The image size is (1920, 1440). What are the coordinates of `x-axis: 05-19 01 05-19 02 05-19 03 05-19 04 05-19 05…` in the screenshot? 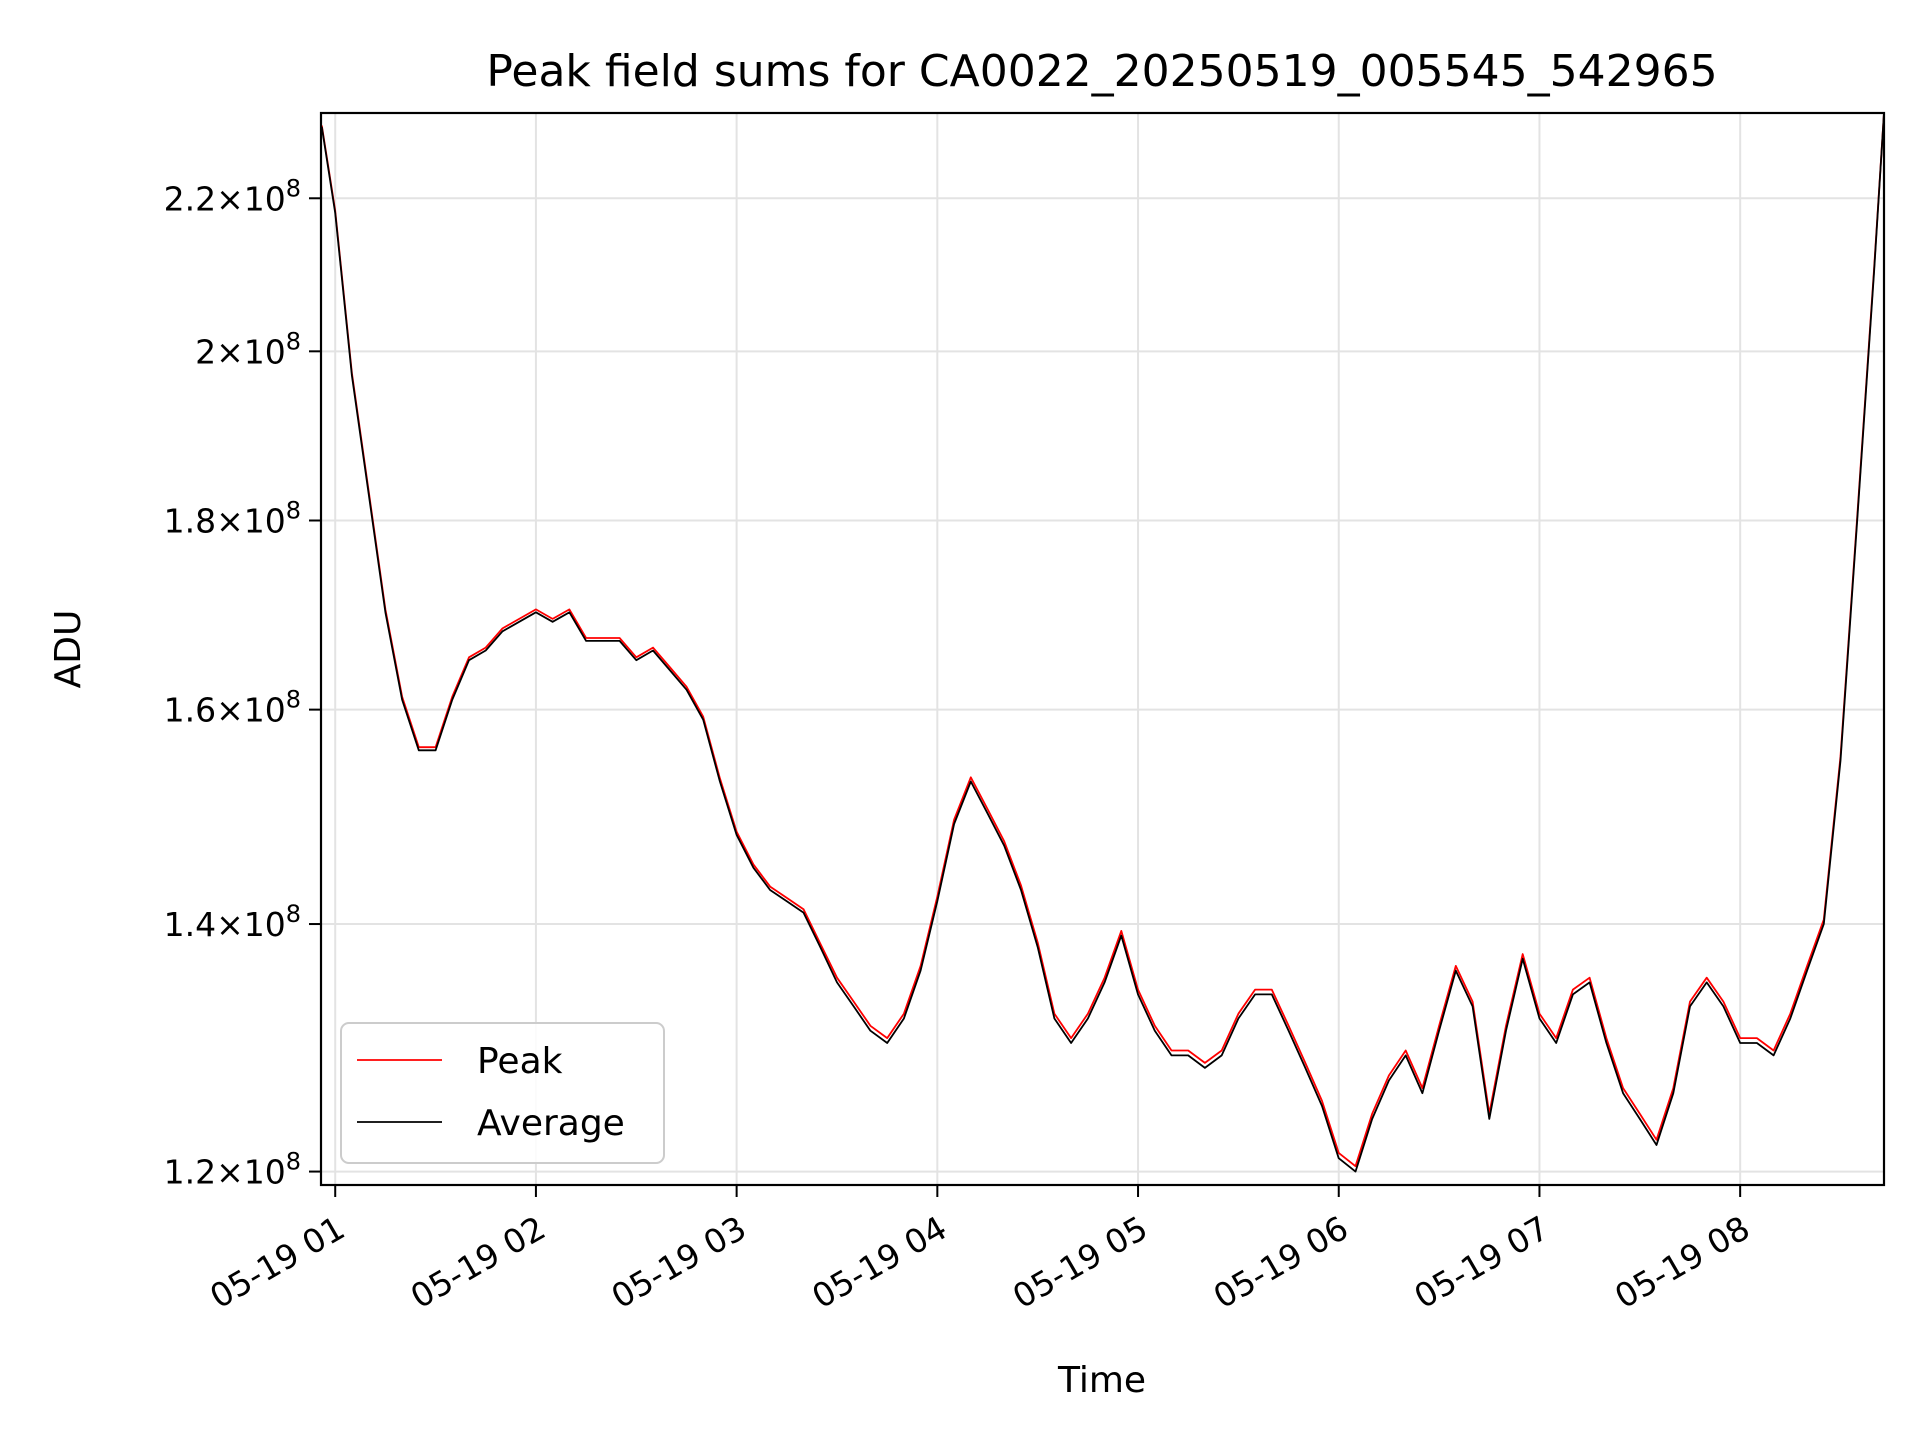 It's located at (979, 1250).